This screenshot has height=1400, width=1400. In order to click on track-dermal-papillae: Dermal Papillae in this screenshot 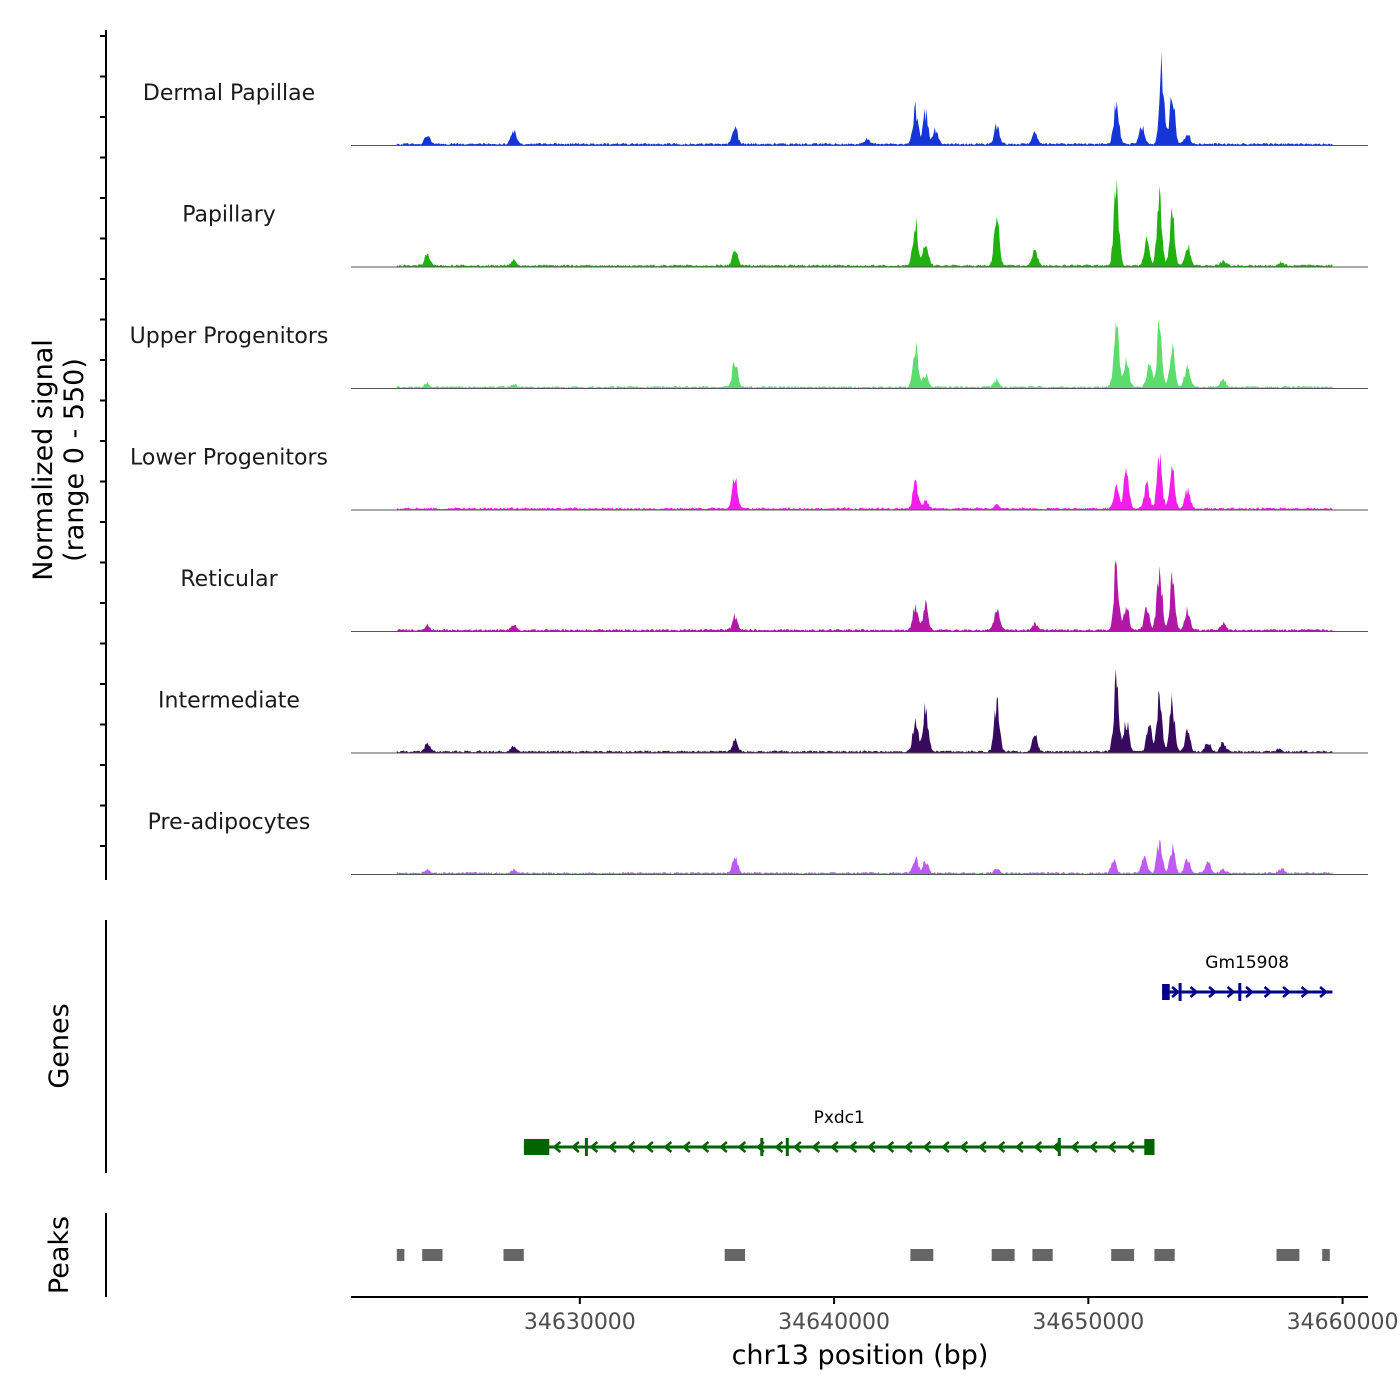, I will do `click(755, 99)`.